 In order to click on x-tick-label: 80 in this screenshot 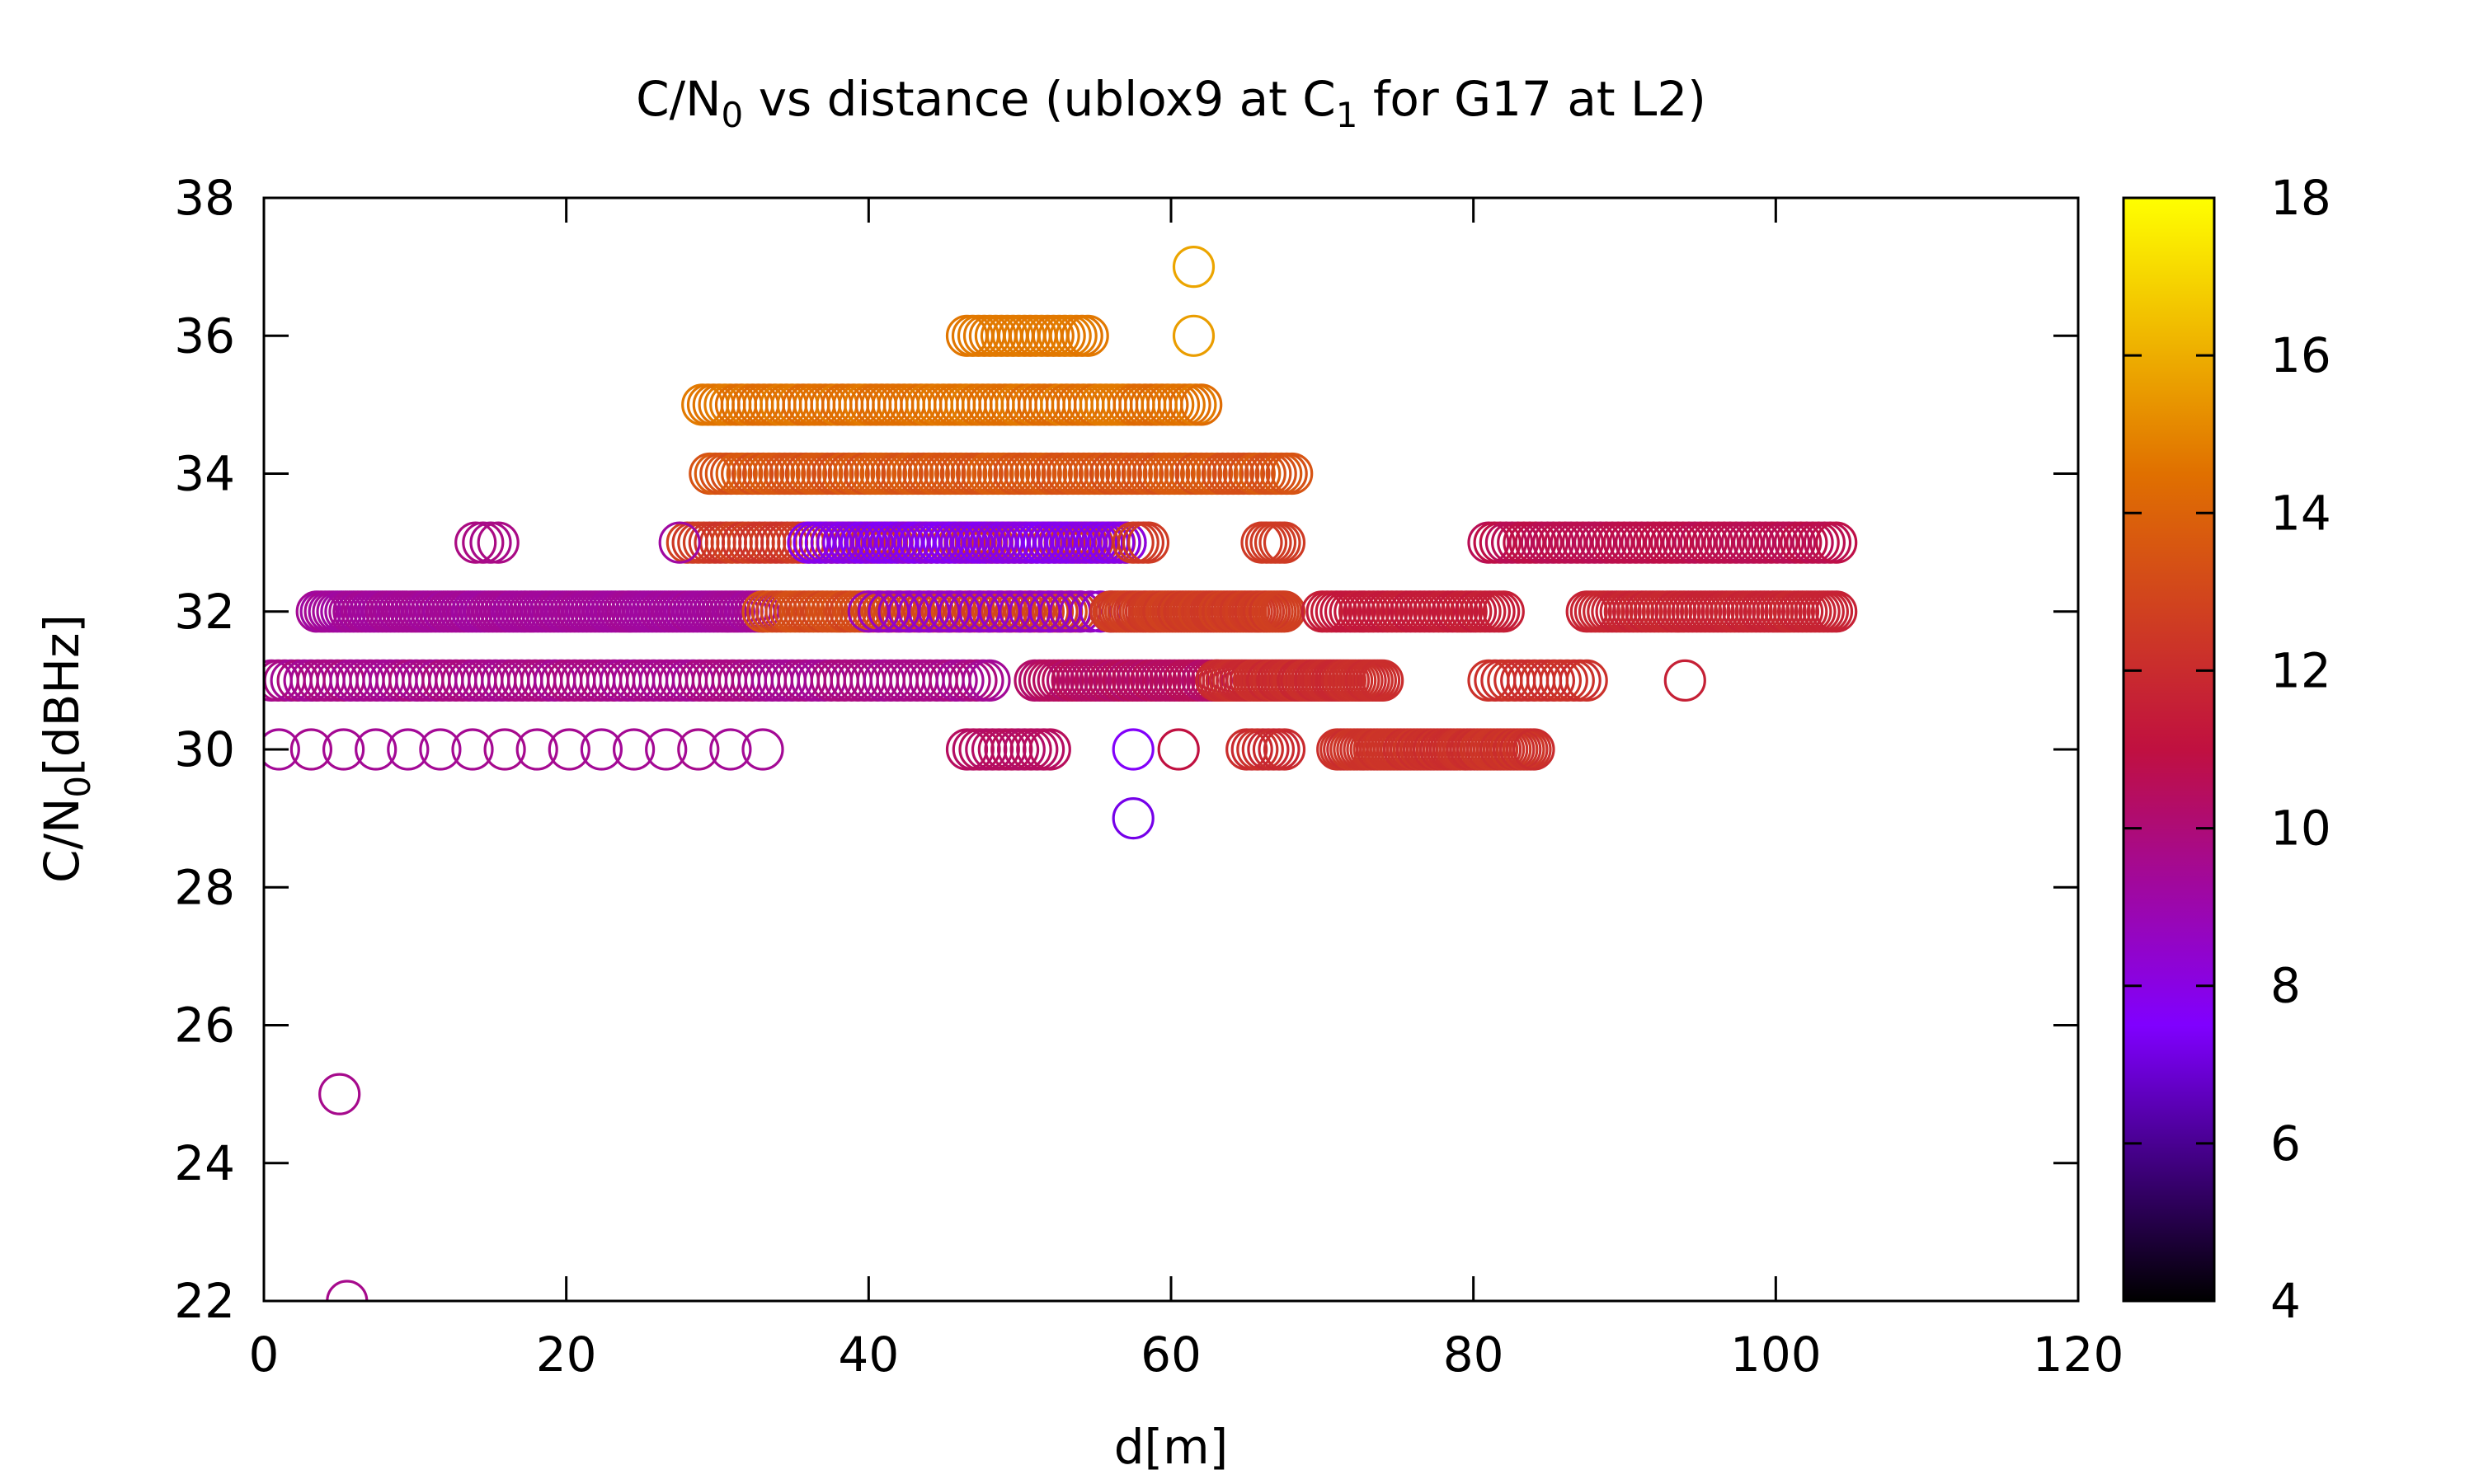, I will do `click(1473, 1355)`.